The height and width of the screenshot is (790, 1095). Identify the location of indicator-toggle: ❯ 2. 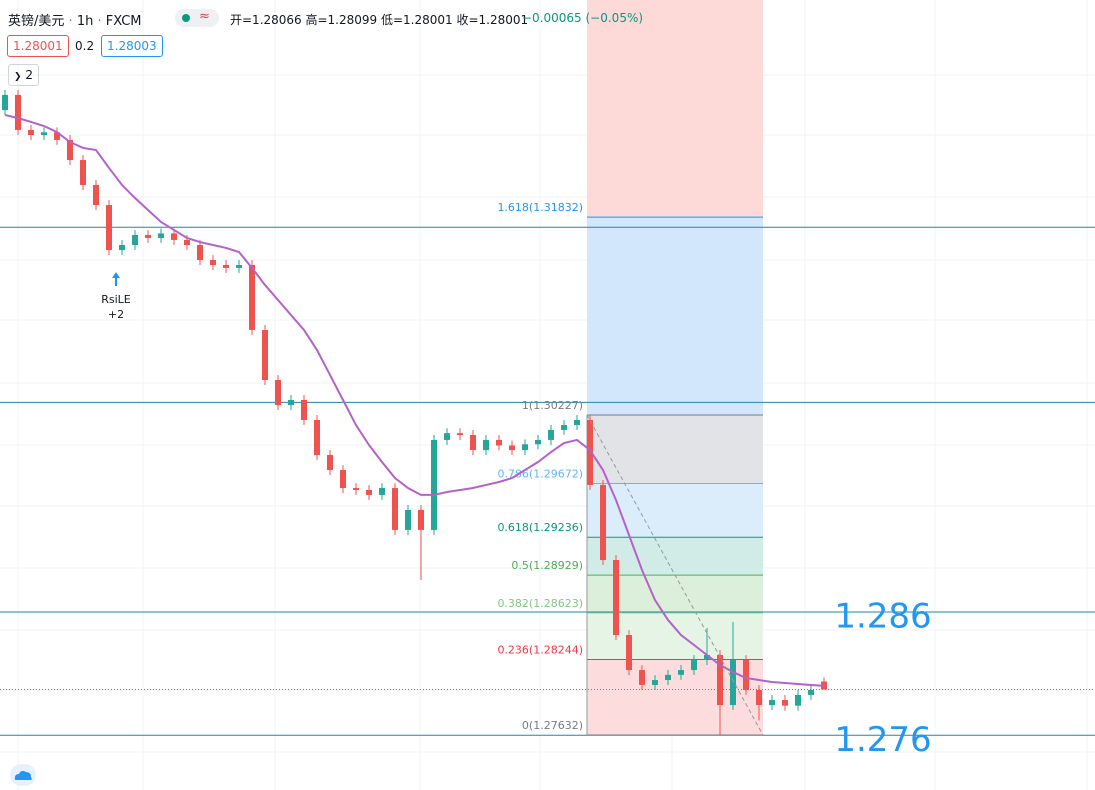
(24, 75).